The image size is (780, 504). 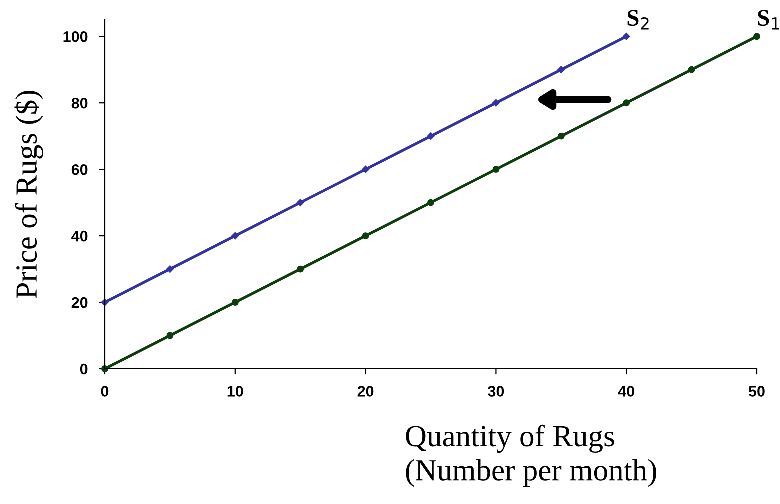 I want to click on x-tick-label: 10, so click(x=236, y=391).